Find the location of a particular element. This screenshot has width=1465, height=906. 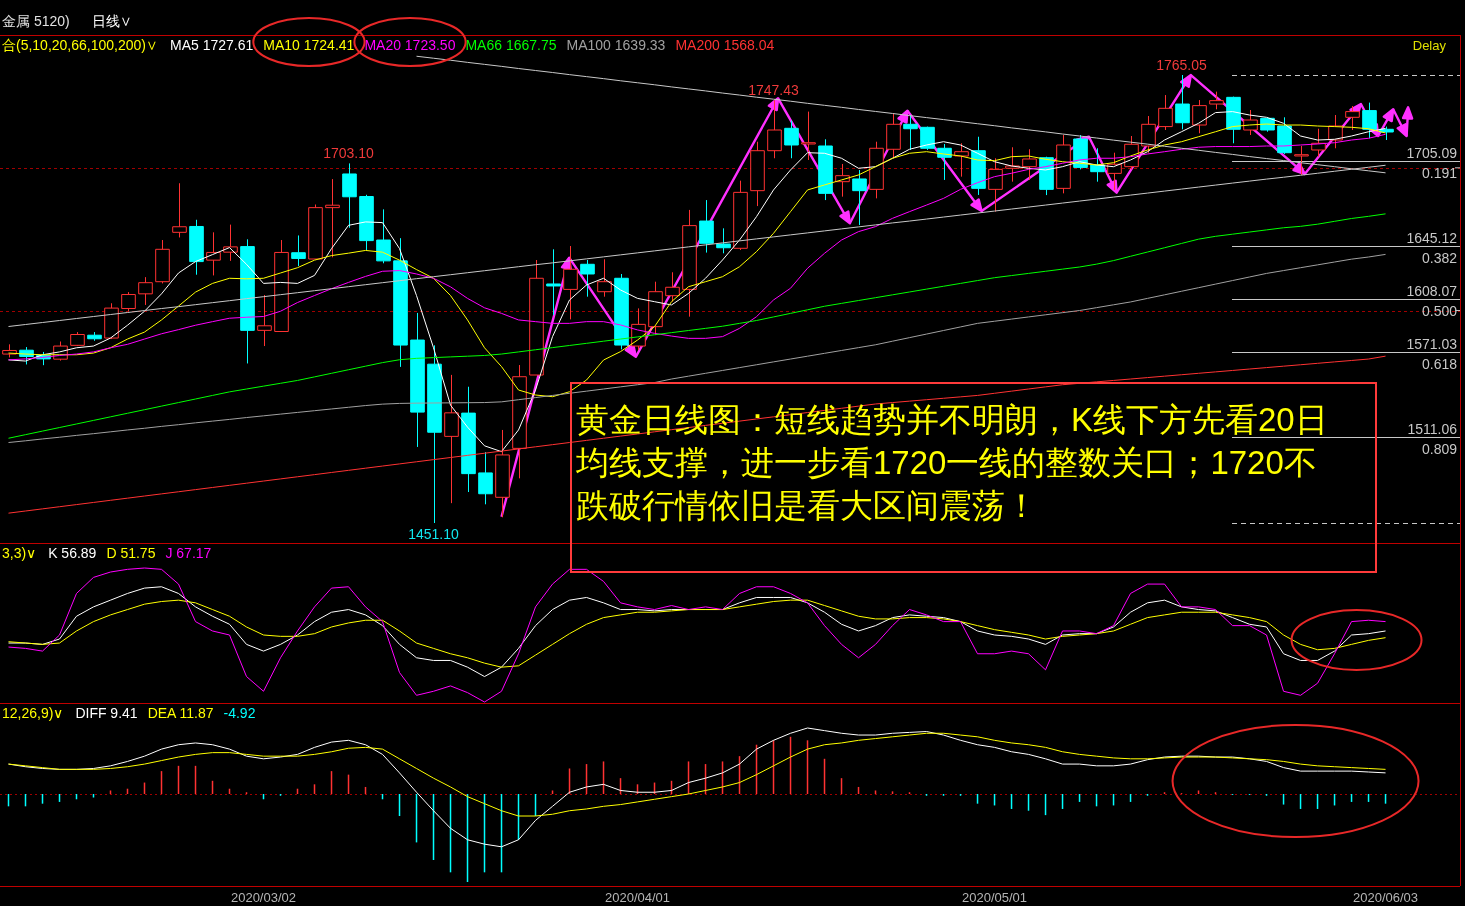

legend-title: 合(5,10,20,66,100,200)∨ is located at coordinates (80, 45).